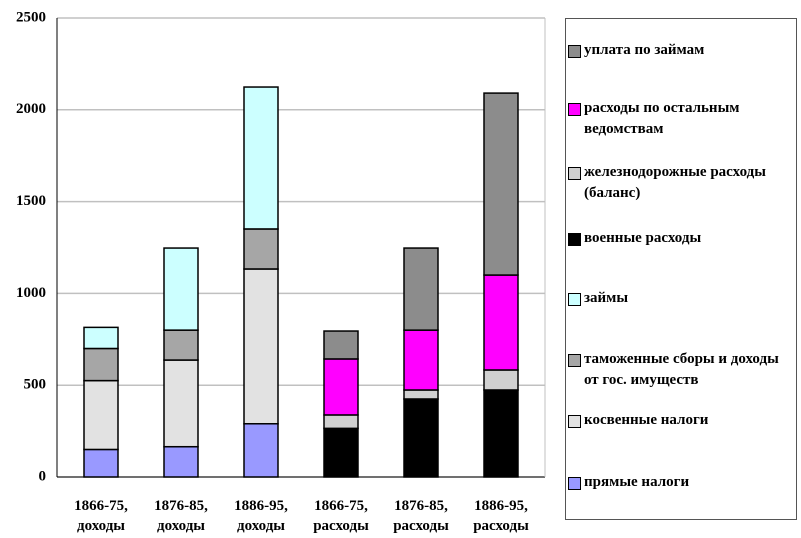  I want to click on x-tick-label: 1876-85, расходы, so click(421, 516).